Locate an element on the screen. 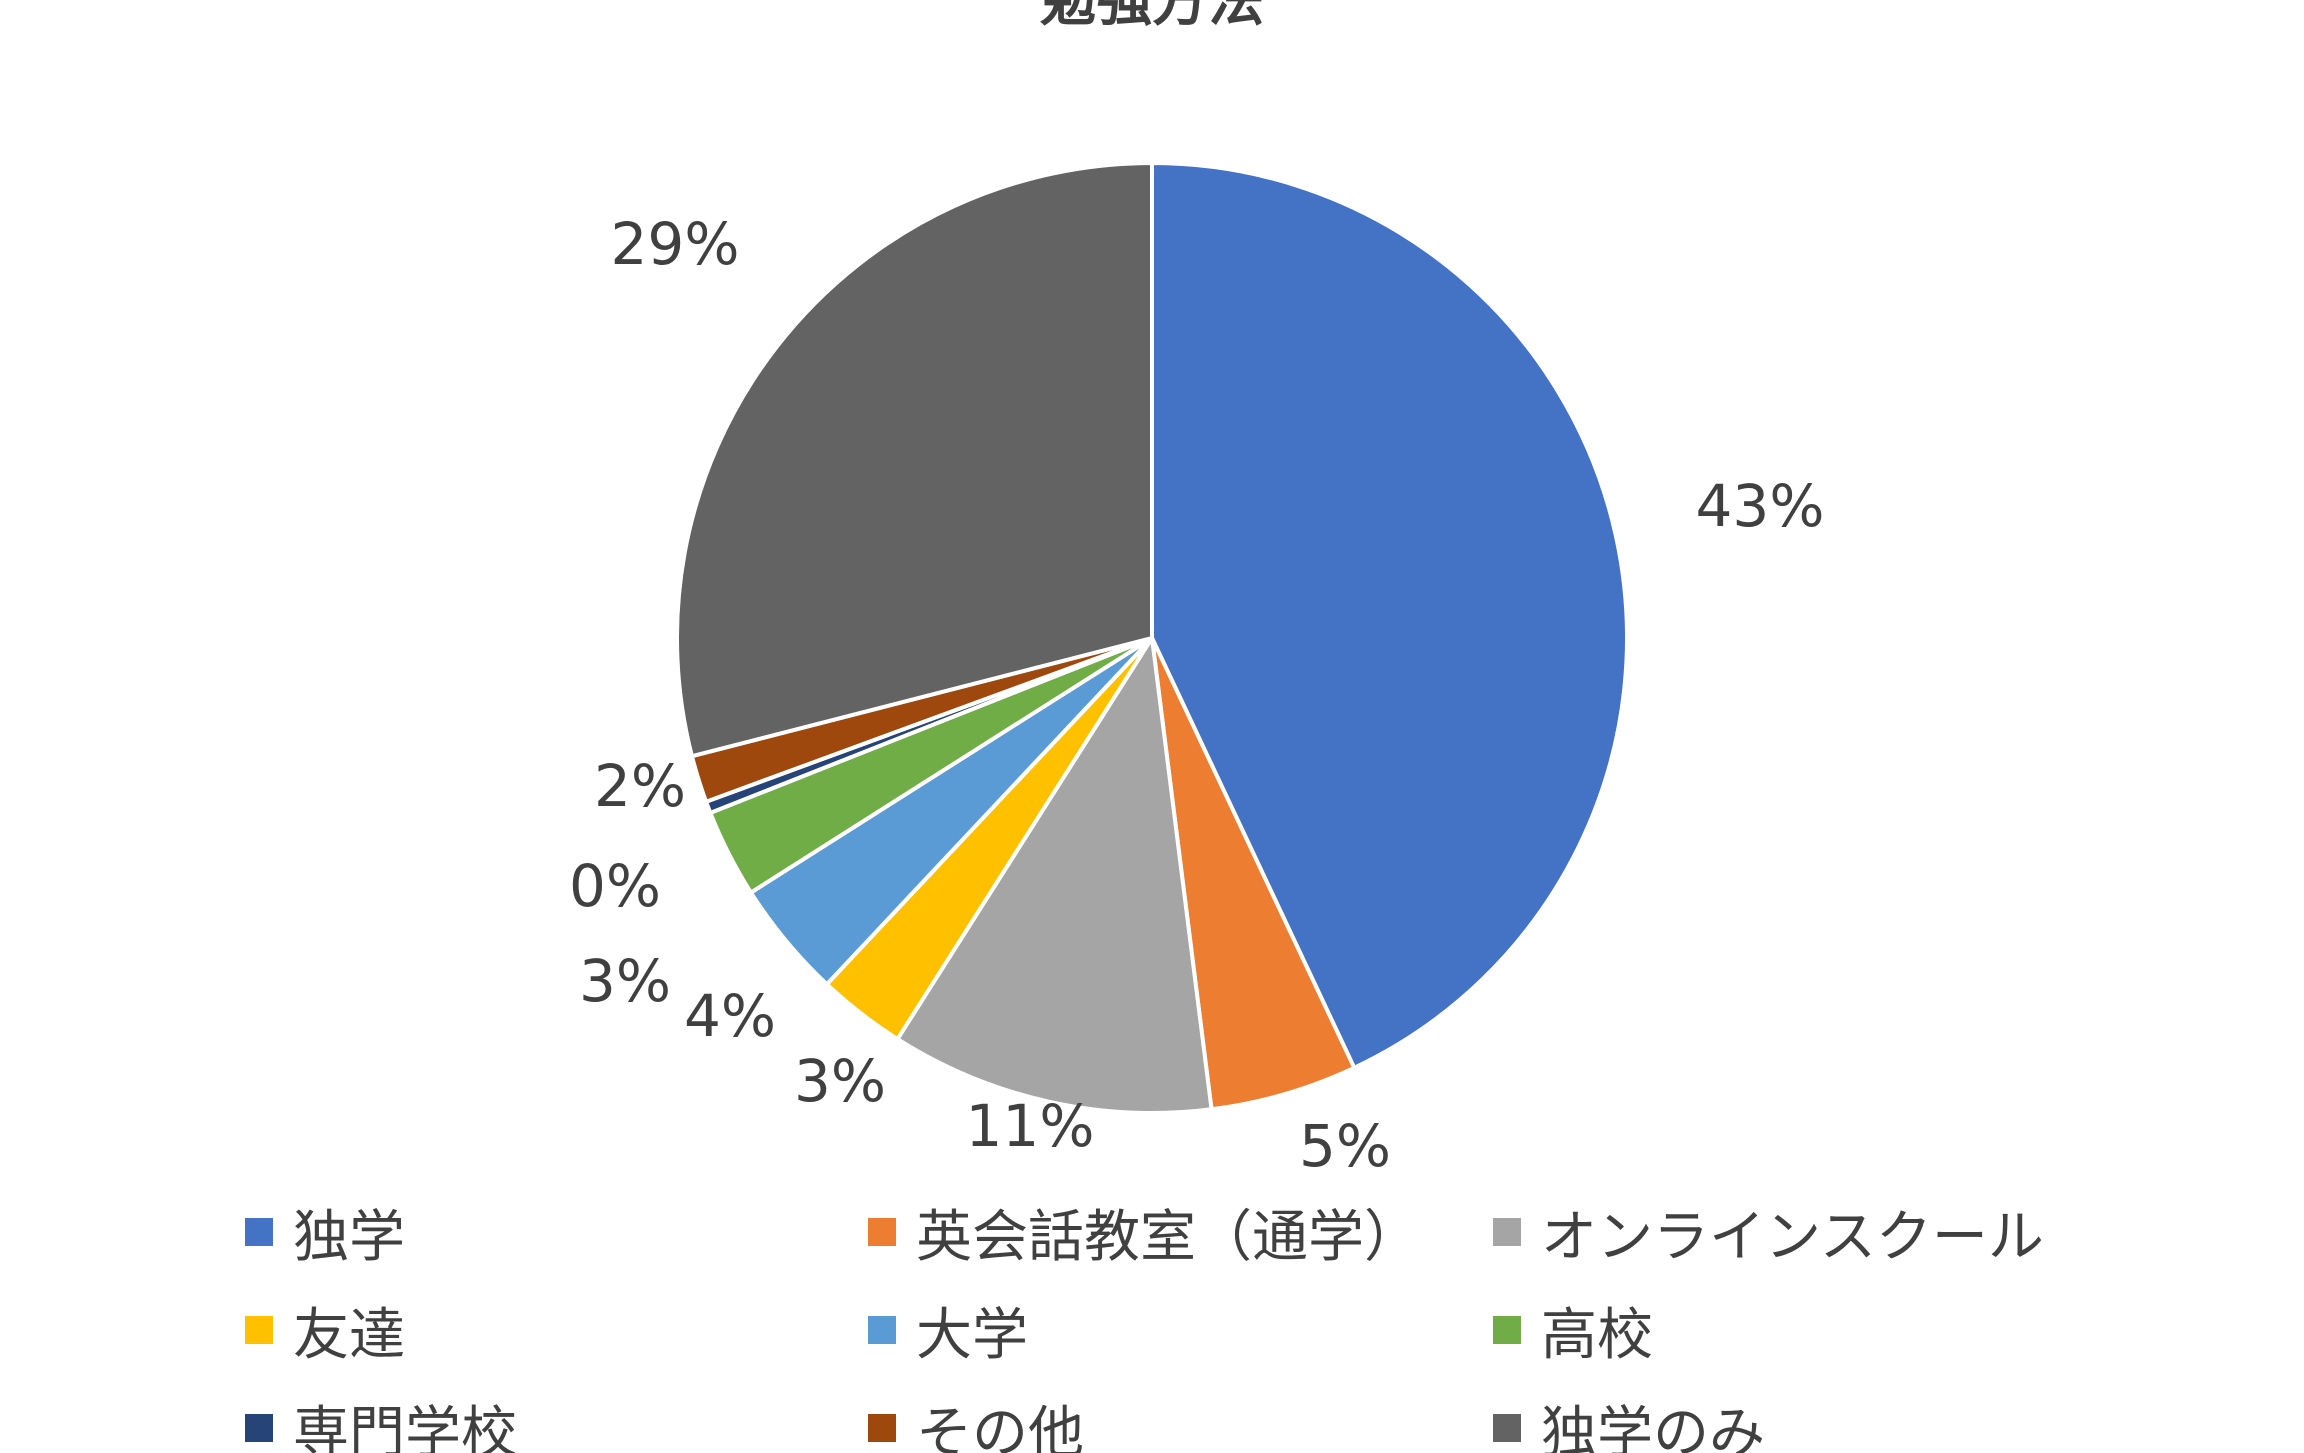 This screenshot has width=2304, height=1453. legend-item: その他 is located at coordinates (976, 1420).